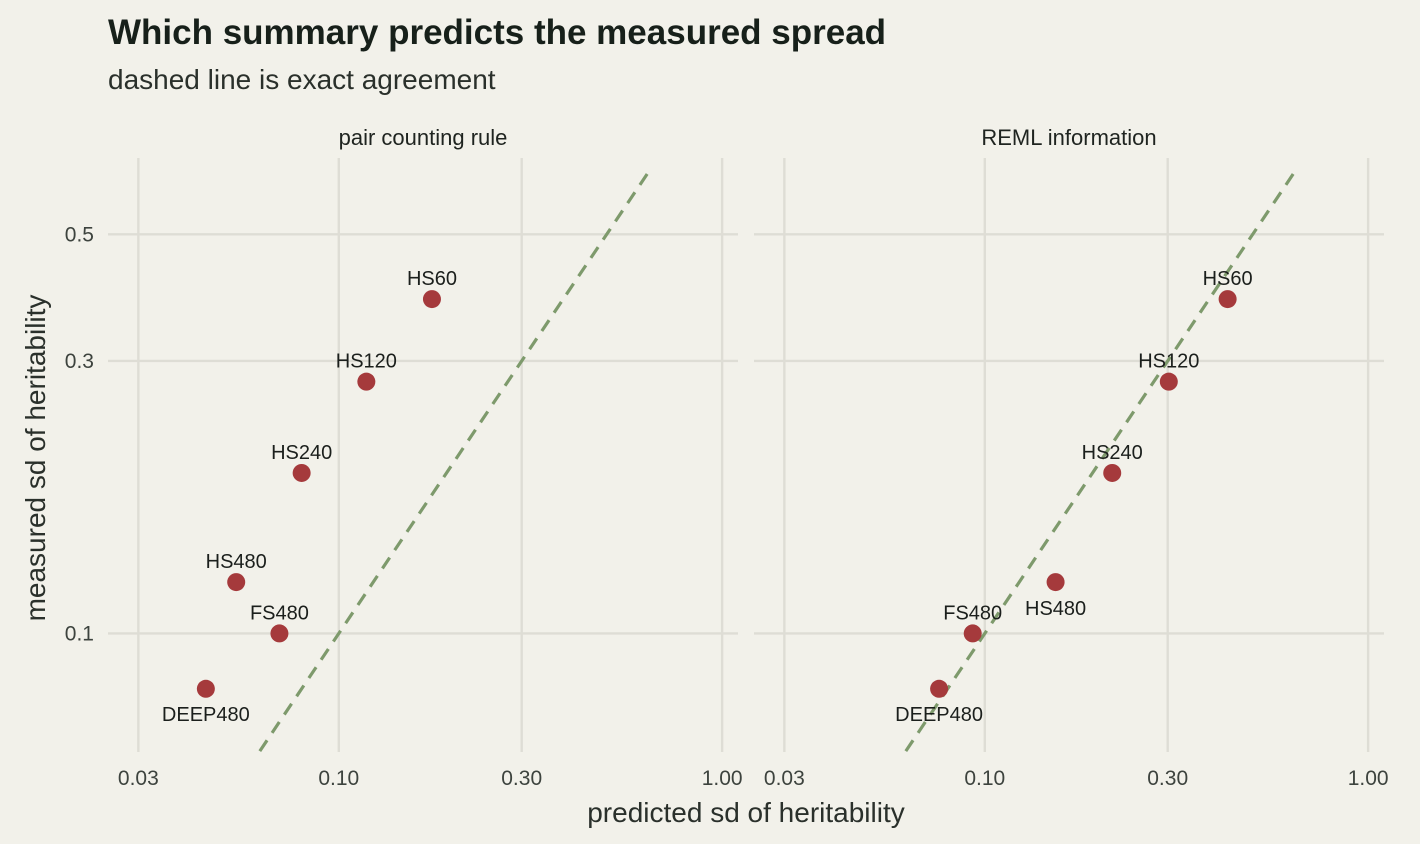 Image resolution: width=1420 pixels, height=844 pixels. What do you see at coordinates (423, 137) in the screenshot?
I see `panel-title: pair counting rule` at bounding box center [423, 137].